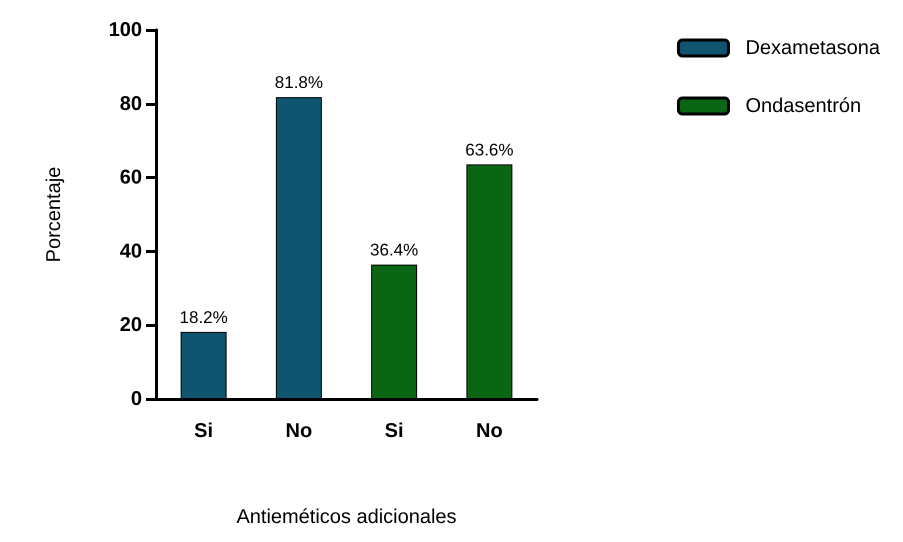 This screenshot has width=903, height=542. Describe the element at coordinates (131, 177) in the screenshot. I see `y-tick-label: 60` at that location.